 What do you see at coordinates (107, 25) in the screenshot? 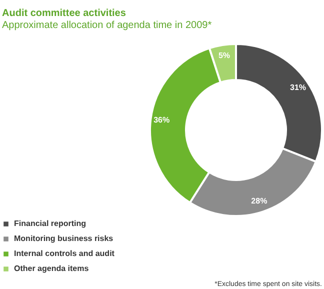
I see `chart-subtitle: Approximate allocation of agenda time in 2009*` at bounding box center [107, 25].